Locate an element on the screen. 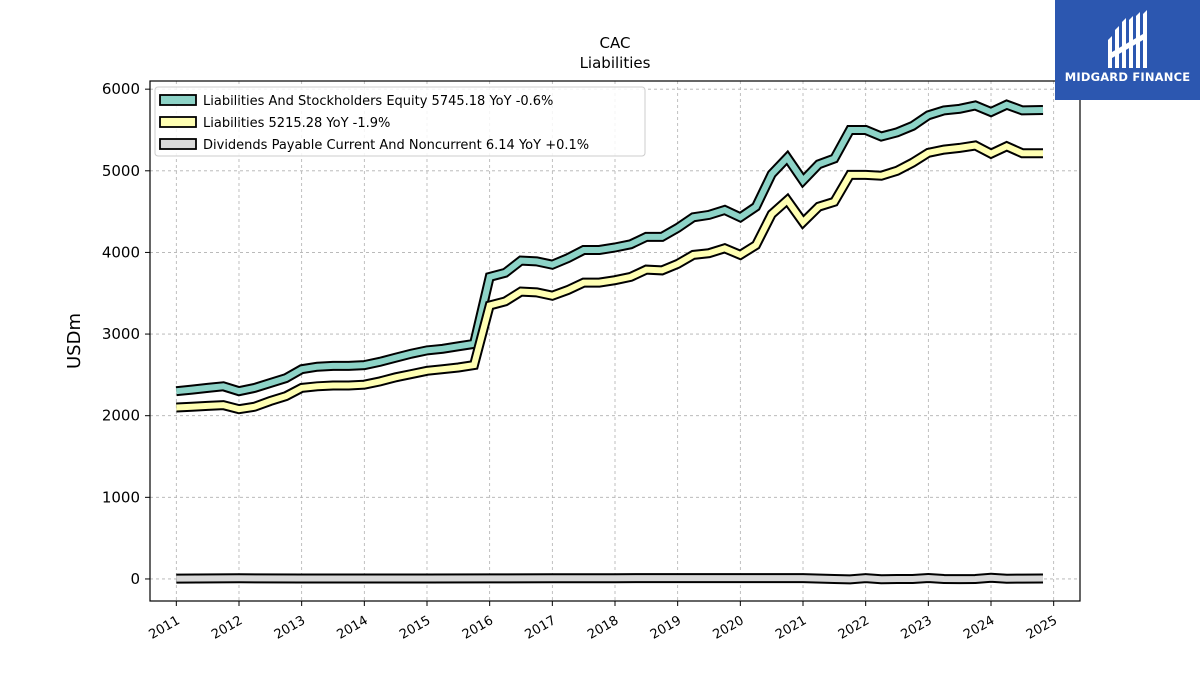 The image size is (1200, 675). x-tick-label: 2016 is located at coordinates (478, 628).